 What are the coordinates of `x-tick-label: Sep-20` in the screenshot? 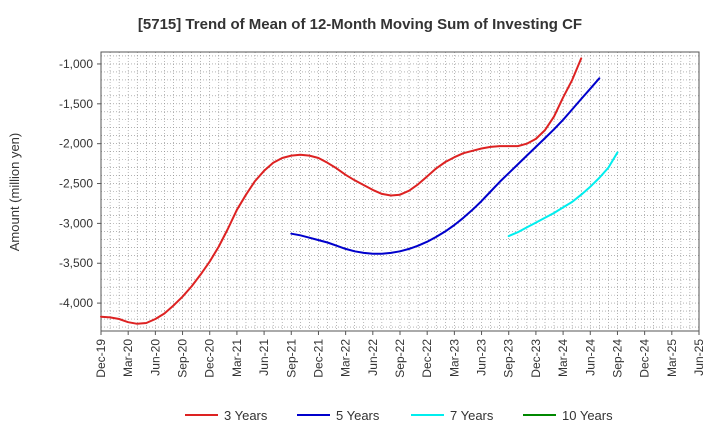 It's located at (183, 358).